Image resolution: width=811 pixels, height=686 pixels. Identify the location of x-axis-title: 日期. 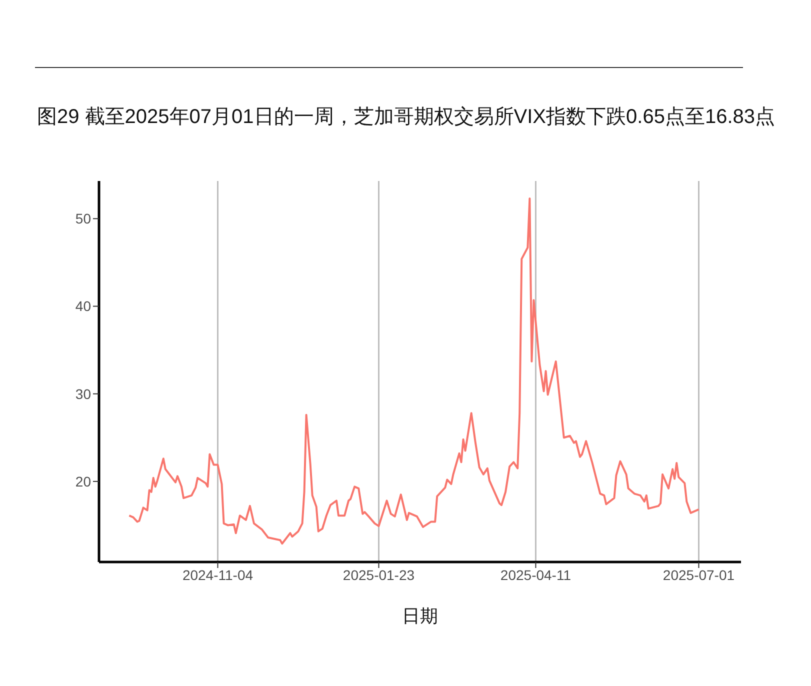
(420, 616).